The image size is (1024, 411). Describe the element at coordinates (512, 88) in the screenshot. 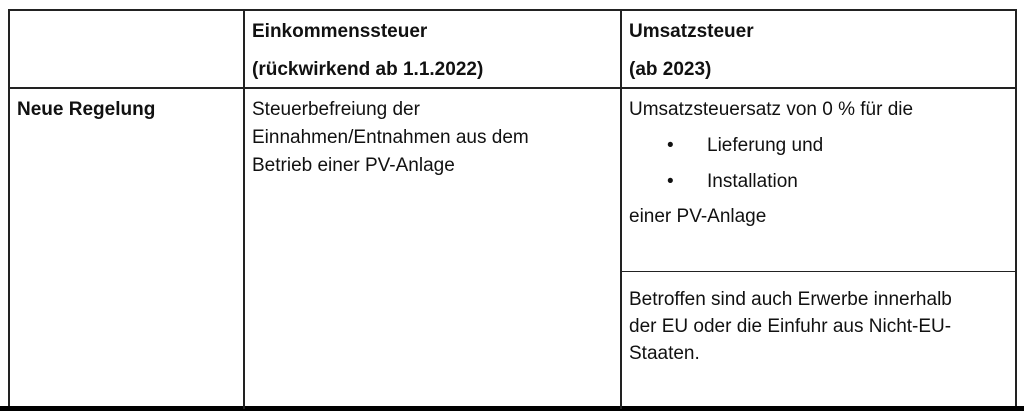

I see `header-divider` at that location.